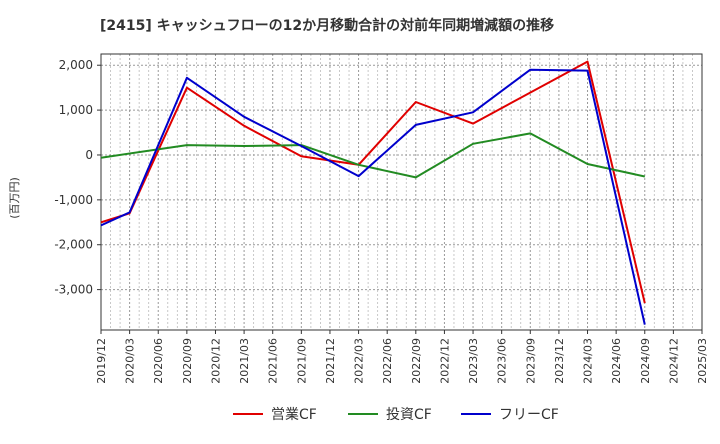  What do you see at coordinates (673, 361) in the screenshot?
I see `x-tick-label: 2024/12` at bounding box center [673, 361].